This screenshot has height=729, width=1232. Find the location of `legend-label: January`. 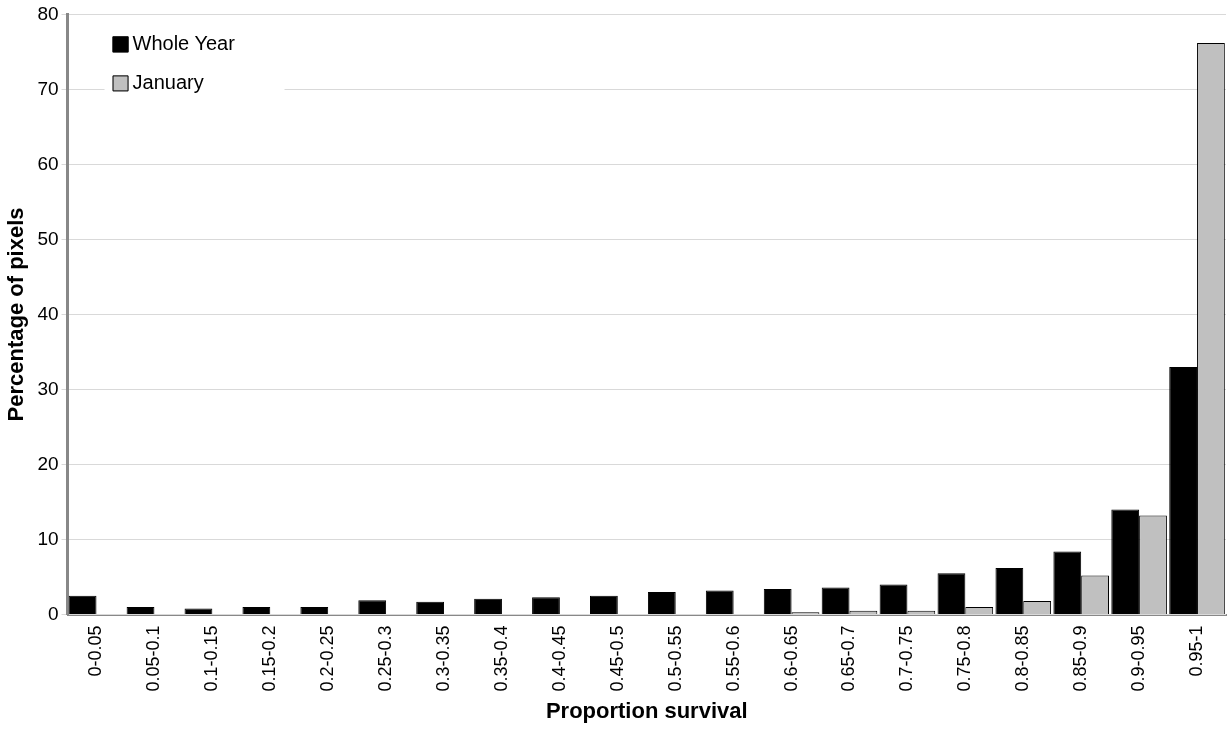

legend-label: January is located at coordinates (168, 81).